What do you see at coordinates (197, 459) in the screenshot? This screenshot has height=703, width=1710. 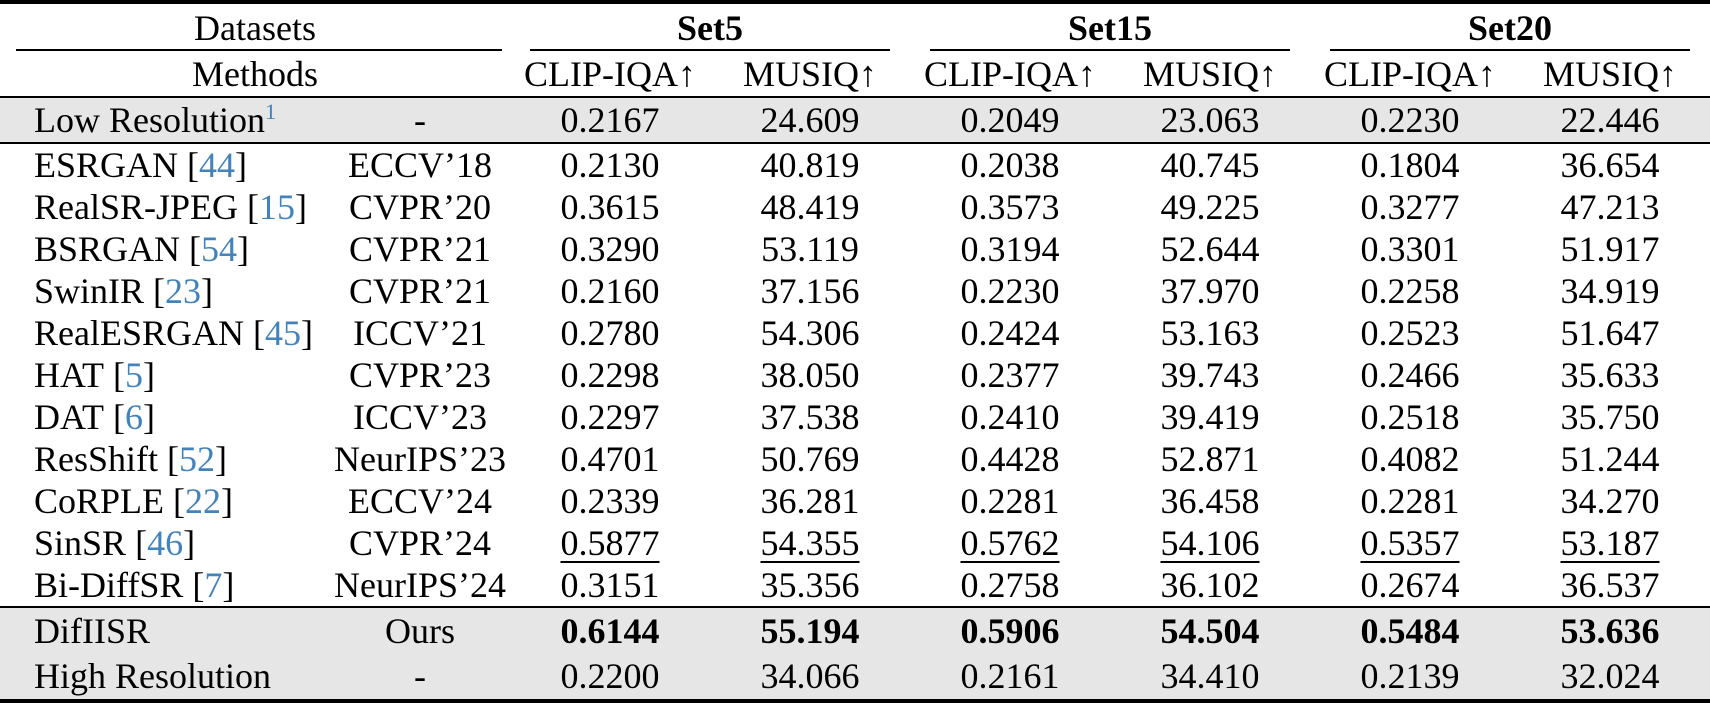 I see `citation-link: 52` at bounding box center [197, 459].